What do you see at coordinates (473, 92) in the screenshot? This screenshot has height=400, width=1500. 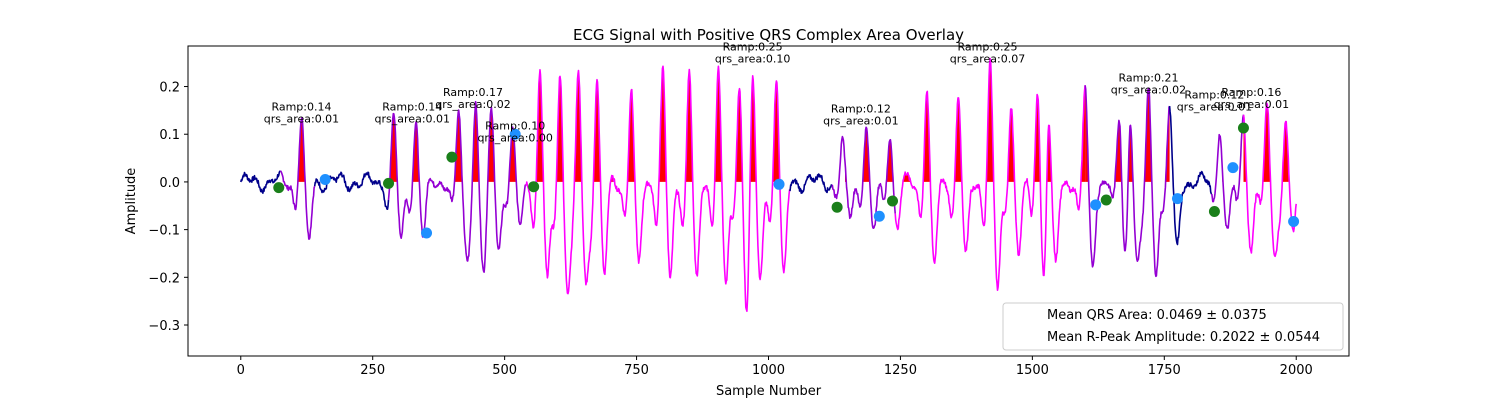 I see `annotation-ramp-2: Ramp:0.17` at bounding box center [473, 92].